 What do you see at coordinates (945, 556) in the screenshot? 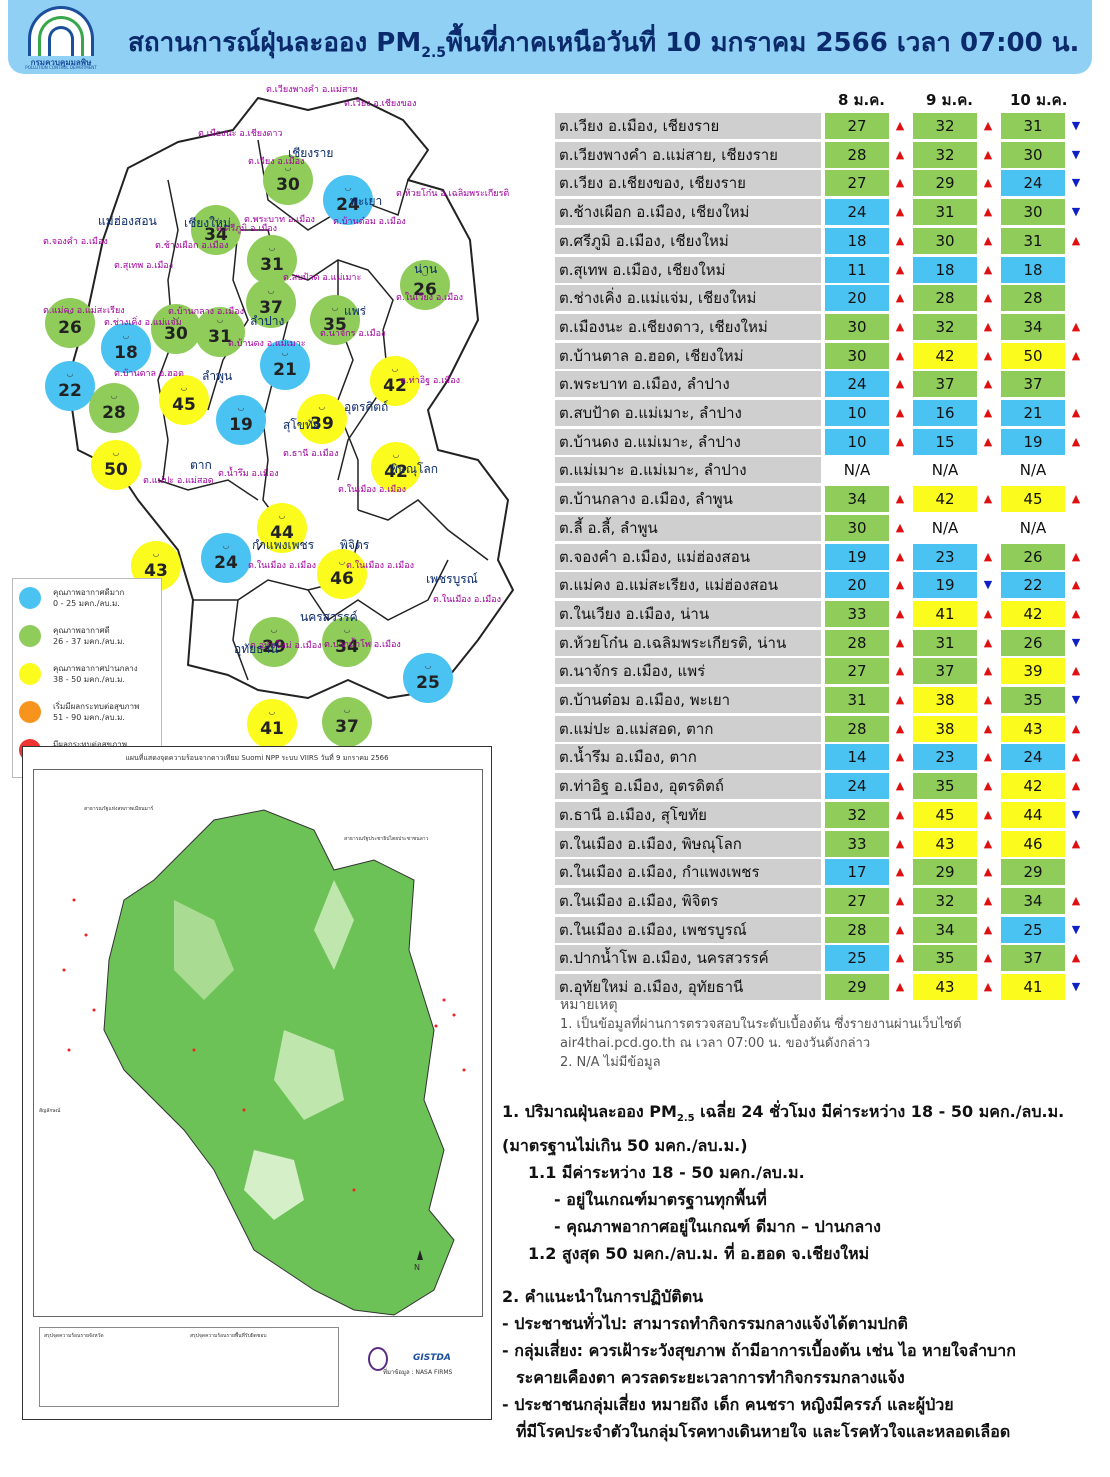
I see `pm25-cell: 23` at bounding box center [945, 556].